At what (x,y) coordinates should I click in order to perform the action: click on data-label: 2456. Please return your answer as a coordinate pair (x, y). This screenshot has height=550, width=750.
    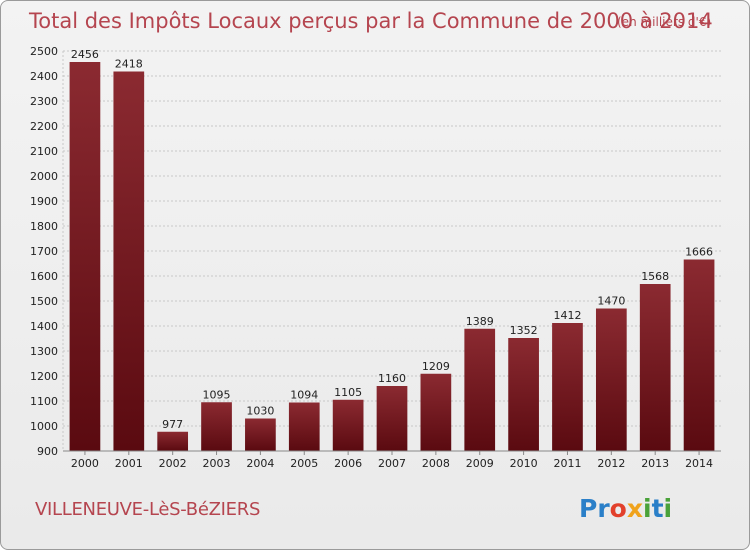
    Looking at the image, I should click on (85, 54).